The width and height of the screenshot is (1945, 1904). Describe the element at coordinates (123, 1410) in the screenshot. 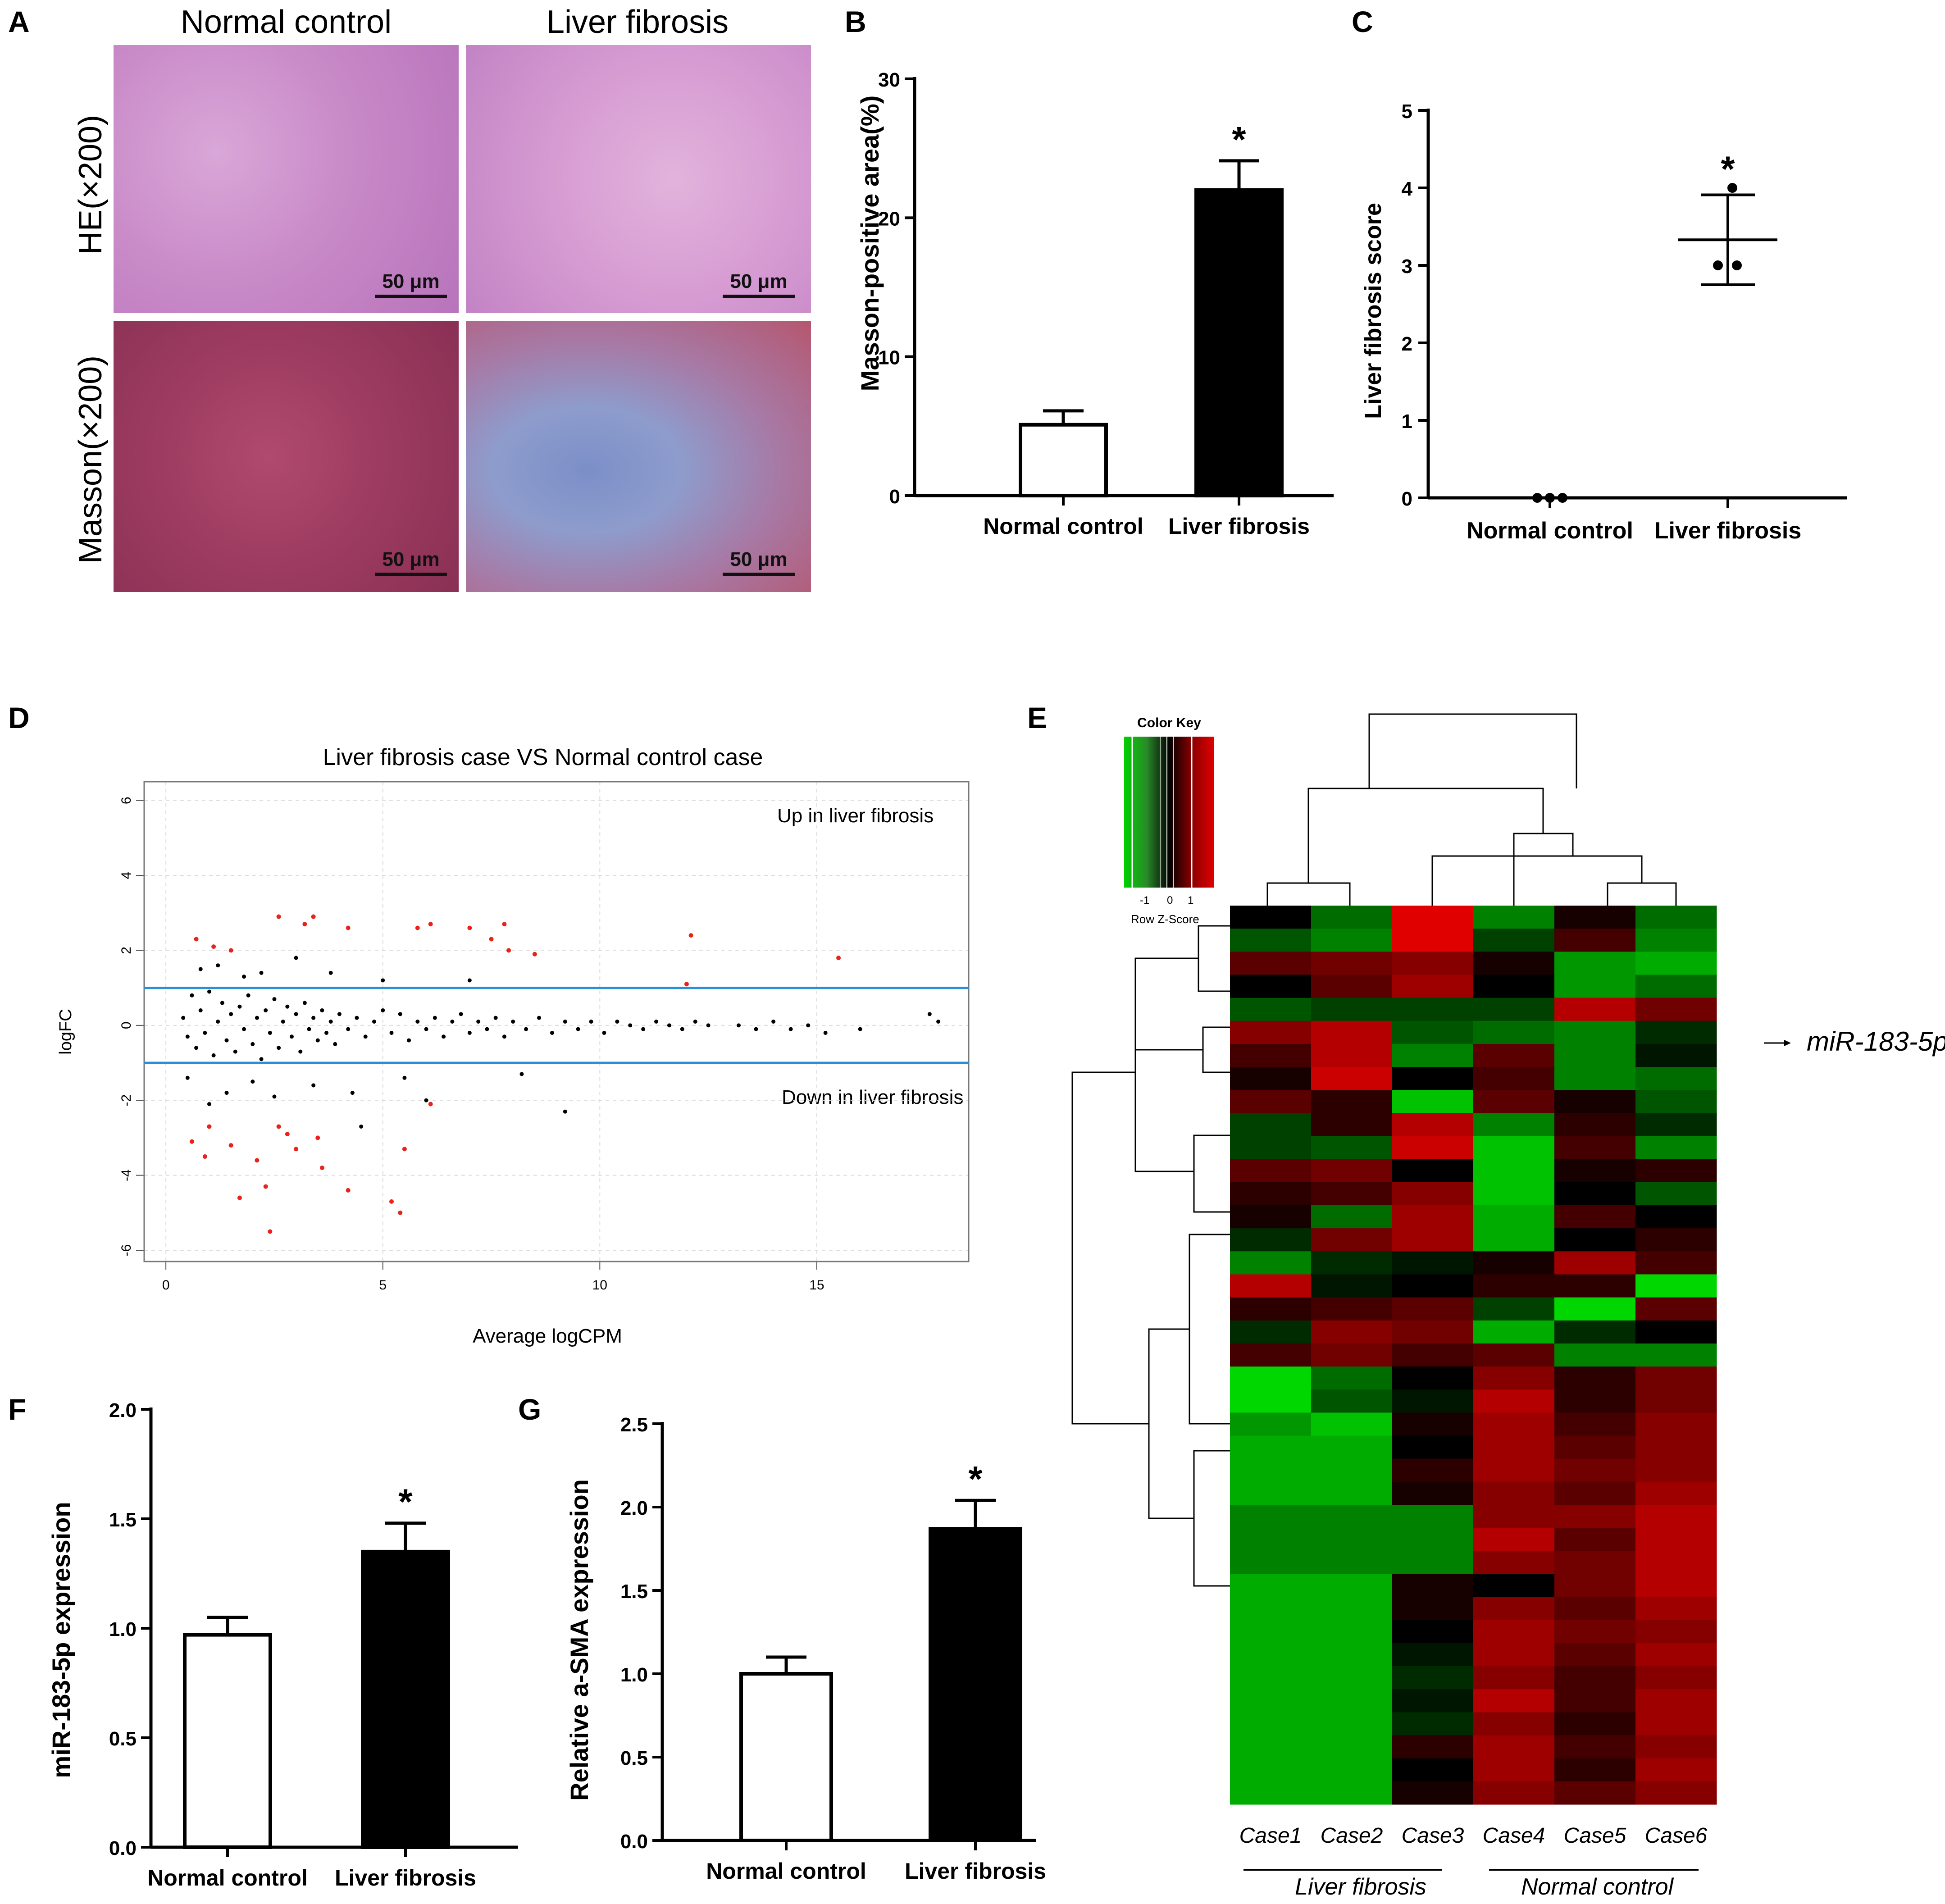

I see `y-tick-label: 2.0` at that location.